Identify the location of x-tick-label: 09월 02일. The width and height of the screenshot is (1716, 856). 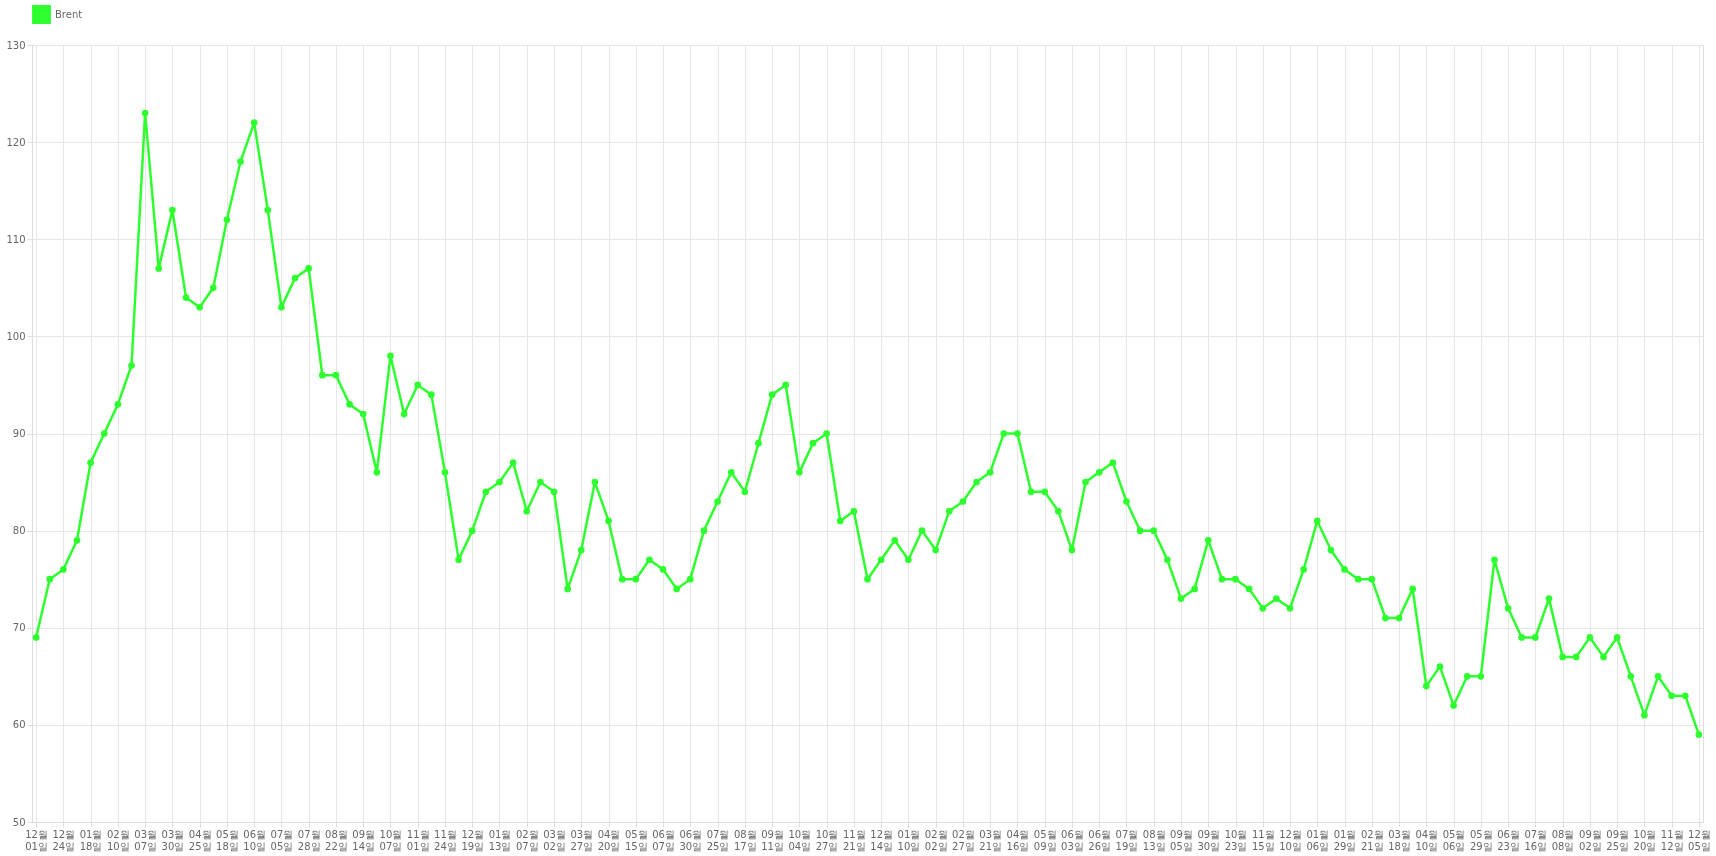
(1590, 840).